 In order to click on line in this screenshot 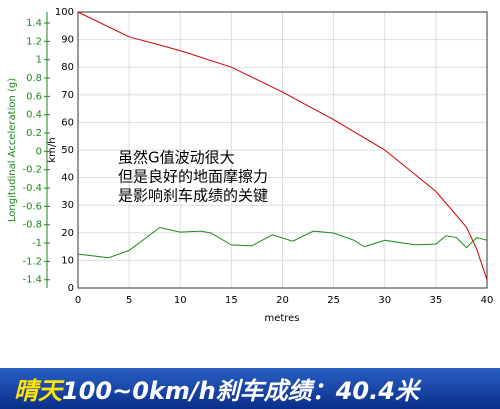, I will do `click(282, 242)`.